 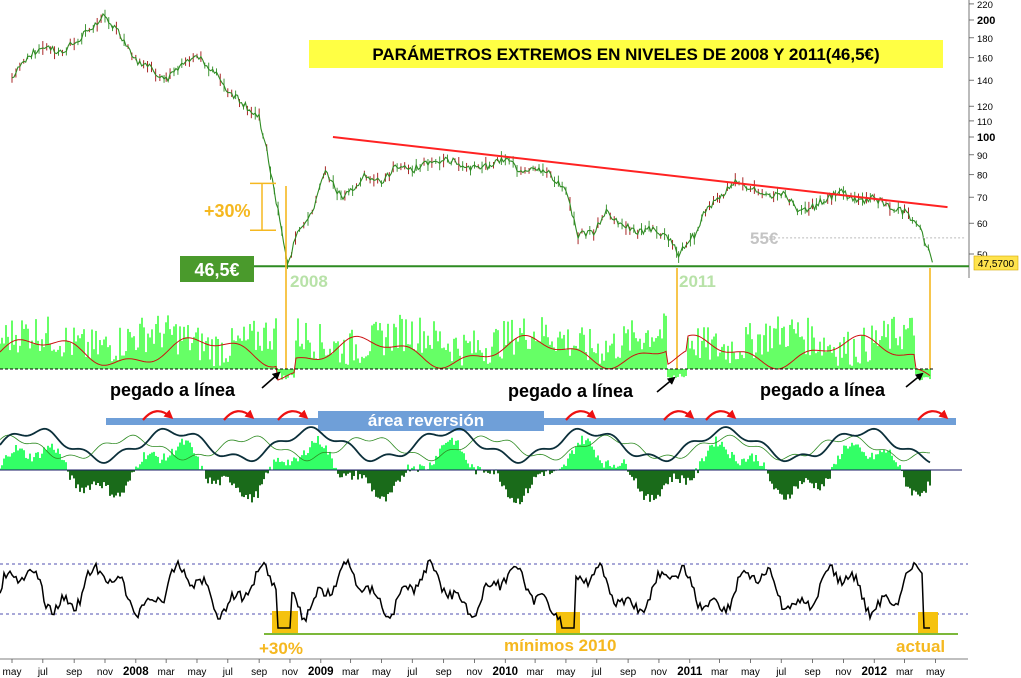 What do you see at coordinates (690, 672) in the screenshot?
I see `x-tick-label: 2011` at bounding box center [690, 672].